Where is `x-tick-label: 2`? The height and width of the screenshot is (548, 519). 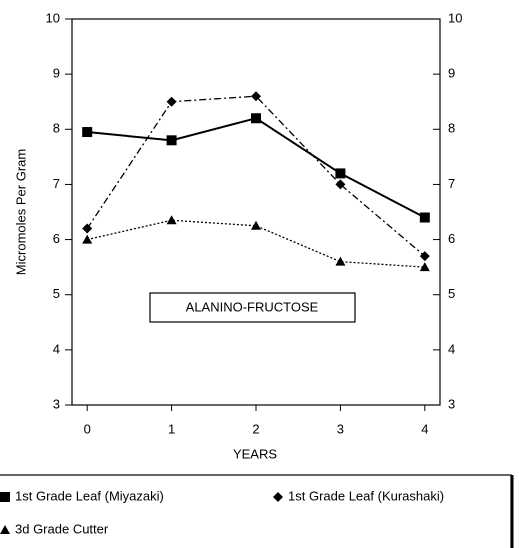
x-tick-label: 2 is located at coordinates (255, 428).